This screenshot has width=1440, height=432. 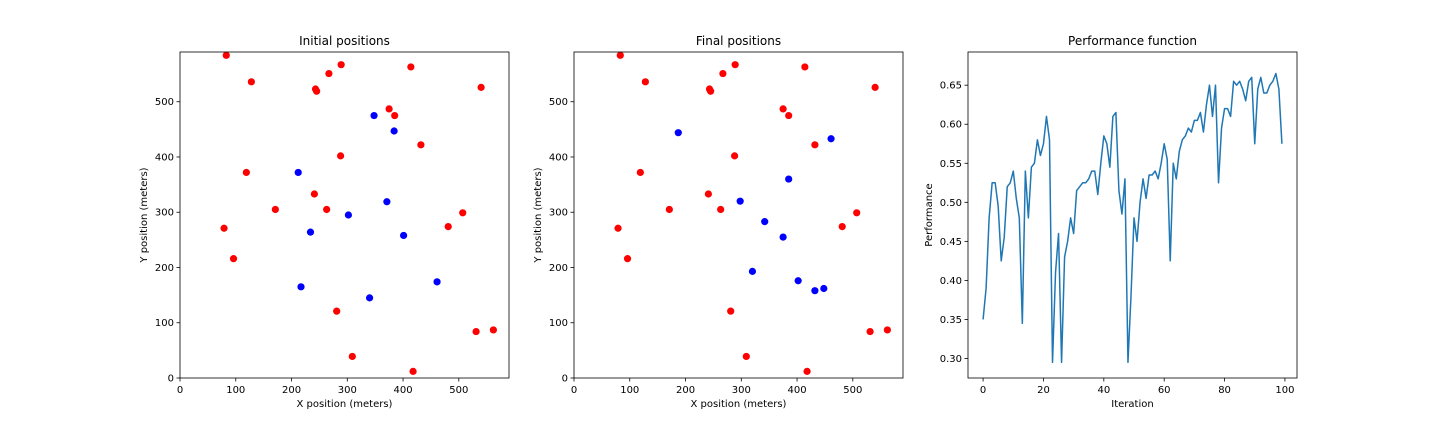 I want to click on x-tick-label: 20, so click(x=1043, y=390).